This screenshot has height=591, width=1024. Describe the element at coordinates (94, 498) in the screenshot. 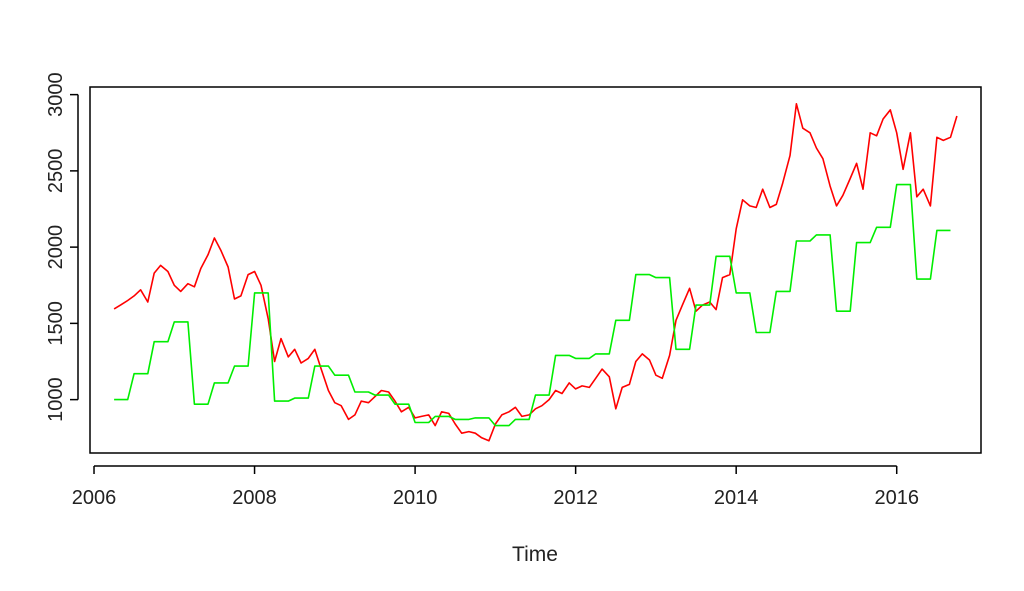

I see `x-tick-label: 2006` at that location.